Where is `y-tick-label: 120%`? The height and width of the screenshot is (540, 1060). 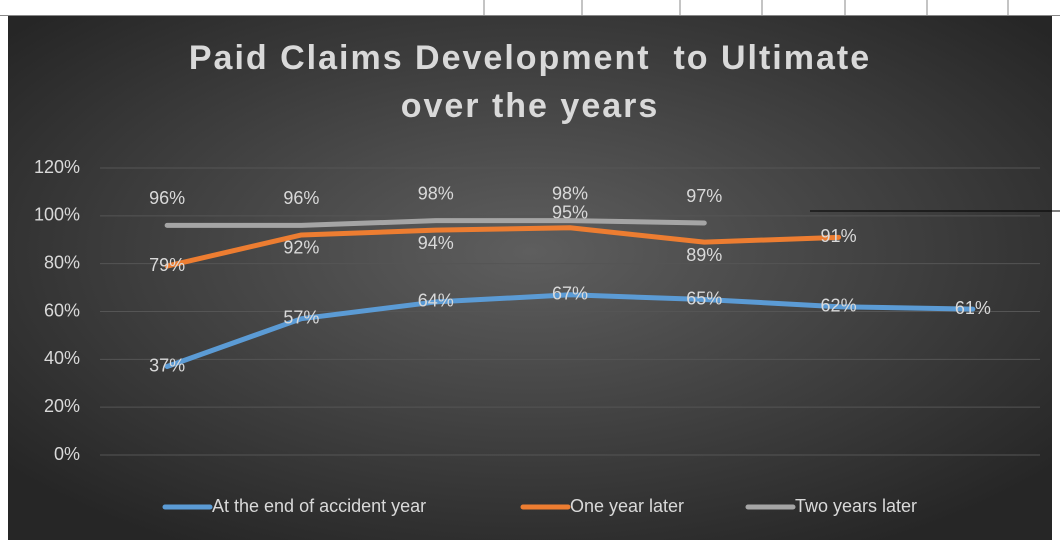 y-tick-label: 120% is located at coordinates (57, 167).